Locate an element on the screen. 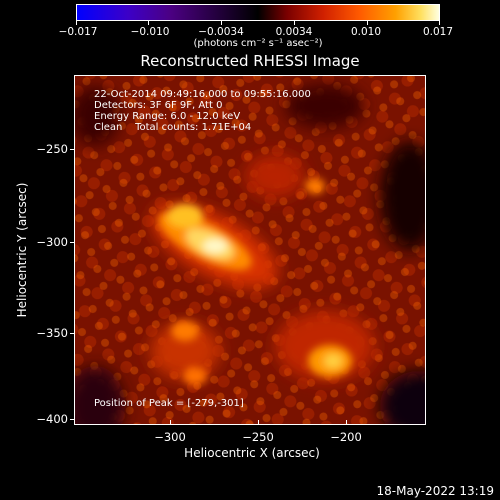  x-tick-label: −250 is located at coordinates (258, 437).